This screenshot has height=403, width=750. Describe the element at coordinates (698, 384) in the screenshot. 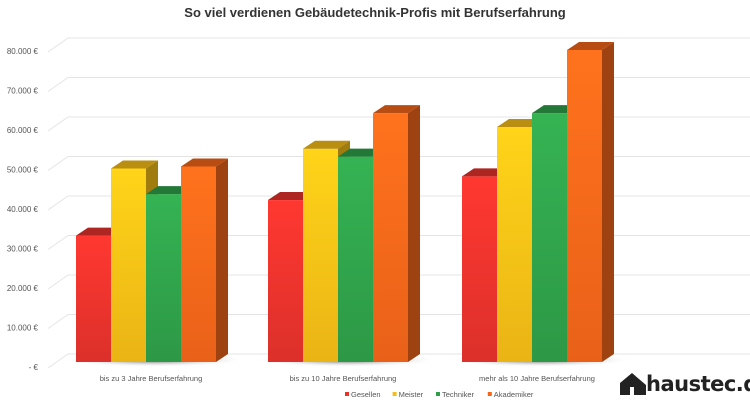

I see `logo-text: haustec.de` at that location.